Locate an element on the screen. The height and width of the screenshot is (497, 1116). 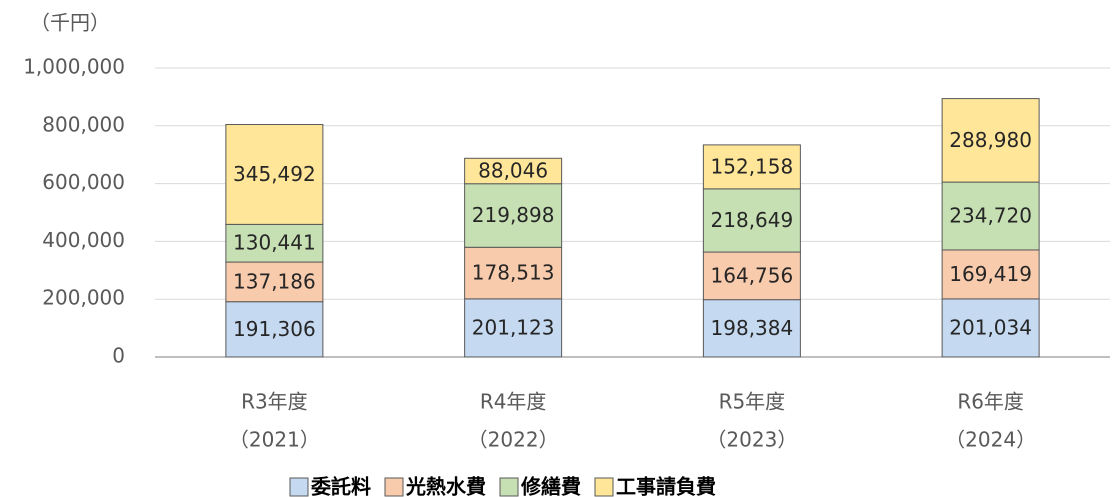
data-label: 152,158 is located at coordinates (752, 166).